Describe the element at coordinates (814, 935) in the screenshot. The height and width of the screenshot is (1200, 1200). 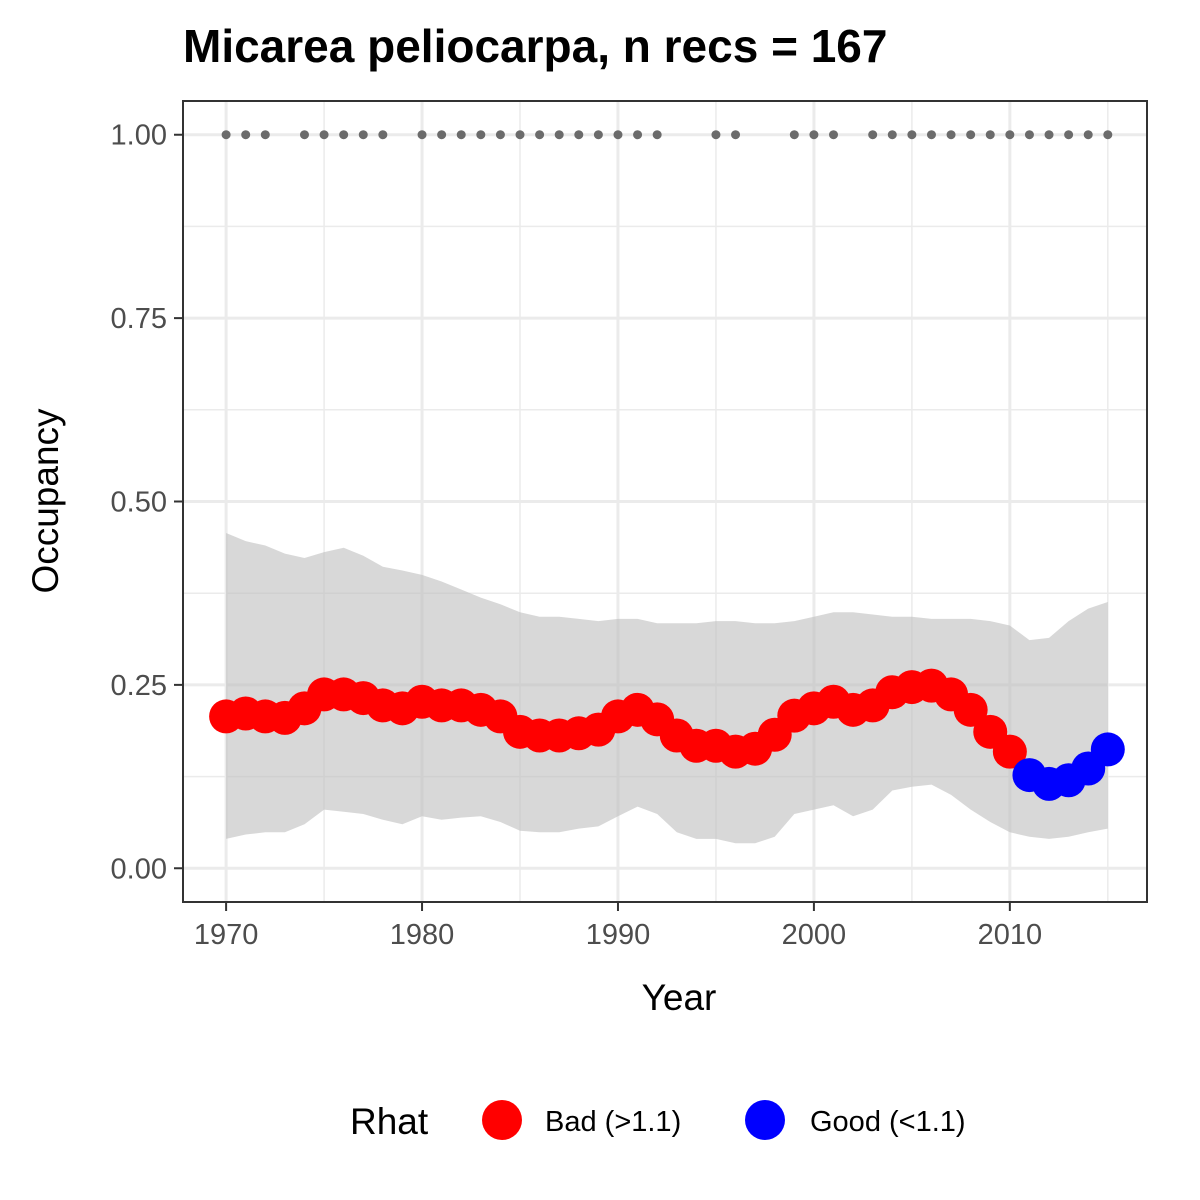
I see `x-tick-label: 2000` at that location.